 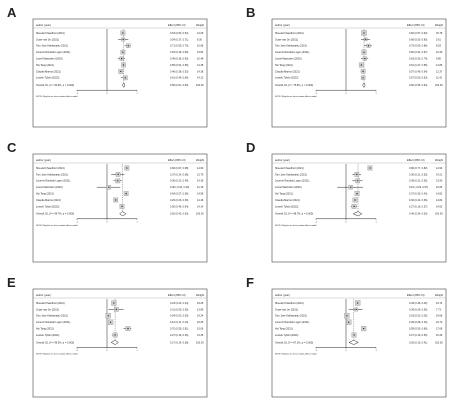 I want to click on study-weight-text: 12.18, so click(x=200, y=187).